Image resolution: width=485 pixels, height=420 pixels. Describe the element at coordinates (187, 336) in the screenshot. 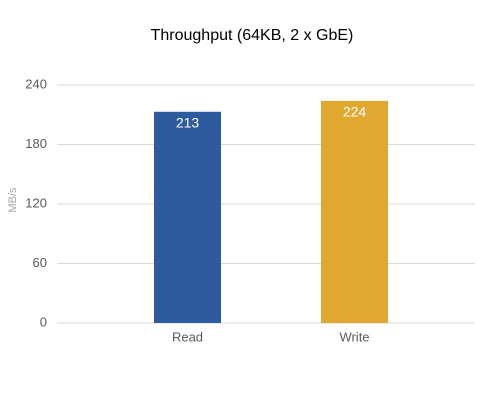

I see `x-tick-label: Read` at that location.